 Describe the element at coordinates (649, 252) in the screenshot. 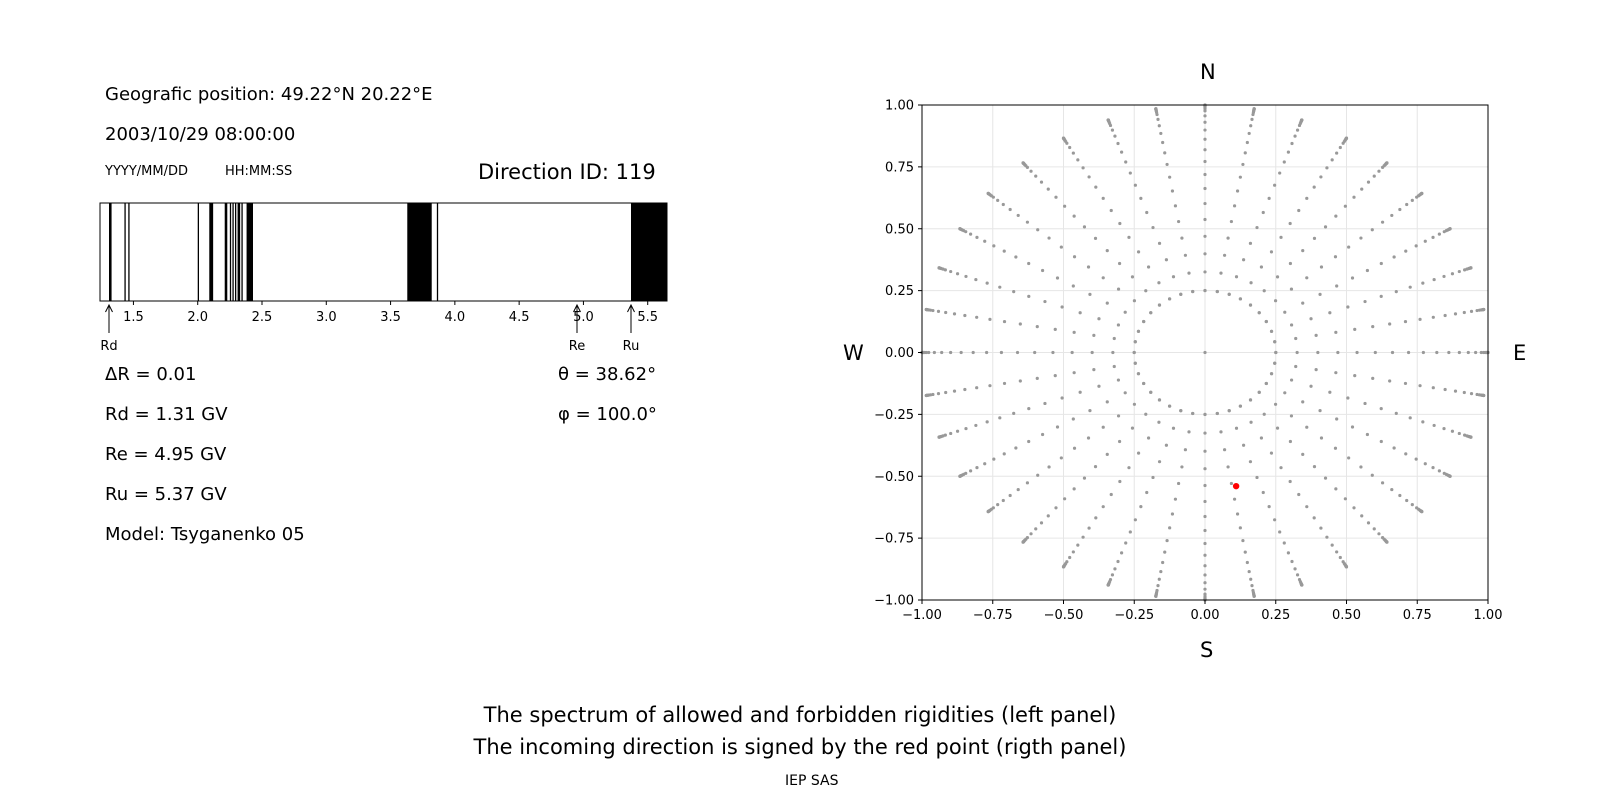

I see `forbidden-band` at that location.